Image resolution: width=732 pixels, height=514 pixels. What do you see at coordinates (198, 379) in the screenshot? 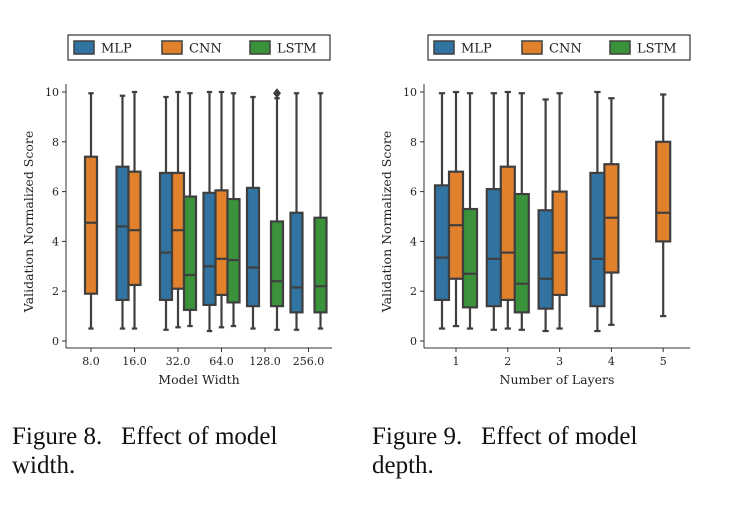
I see `x-axis-label: Model Width` at bounding box center [198, 379].